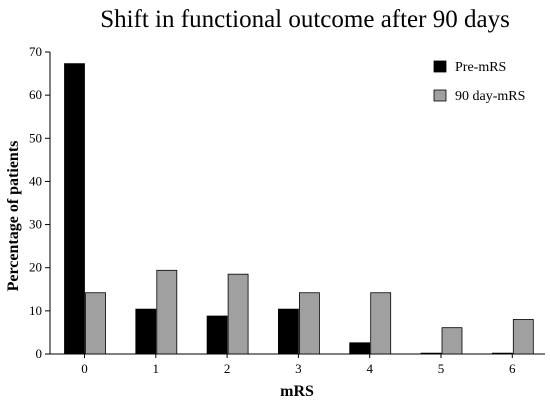 The height and width of the screenshot is (402, 550). What do you see at coordinates (156, 368) in the screenshot?
I see `x-tick-label: 1` at bounding box center [156, 368].